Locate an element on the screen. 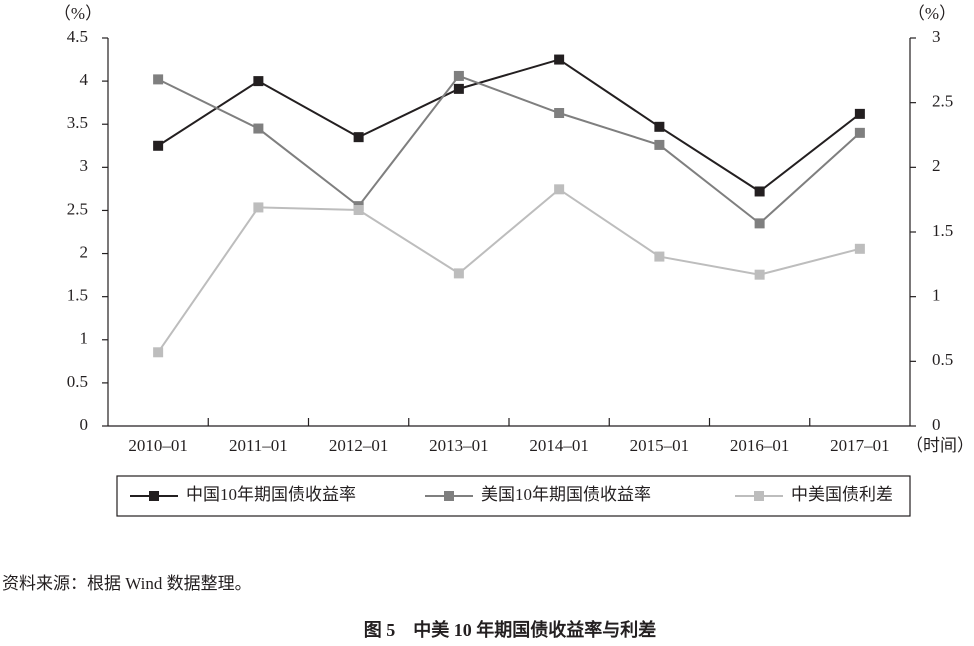 This screenshot has width=974, height=646. x-tick-label: 2012–01 is located at coordinates (359, 445).